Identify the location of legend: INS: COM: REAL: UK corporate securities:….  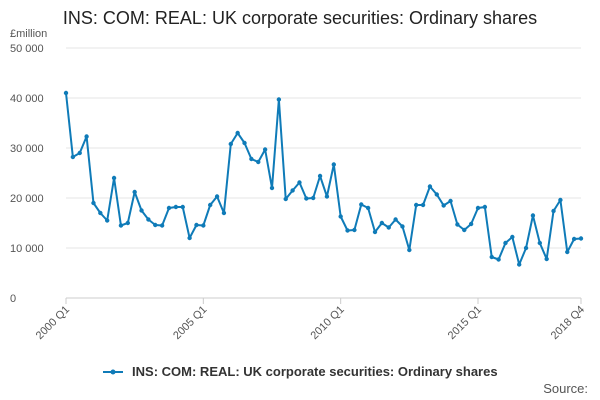
(300, 372).